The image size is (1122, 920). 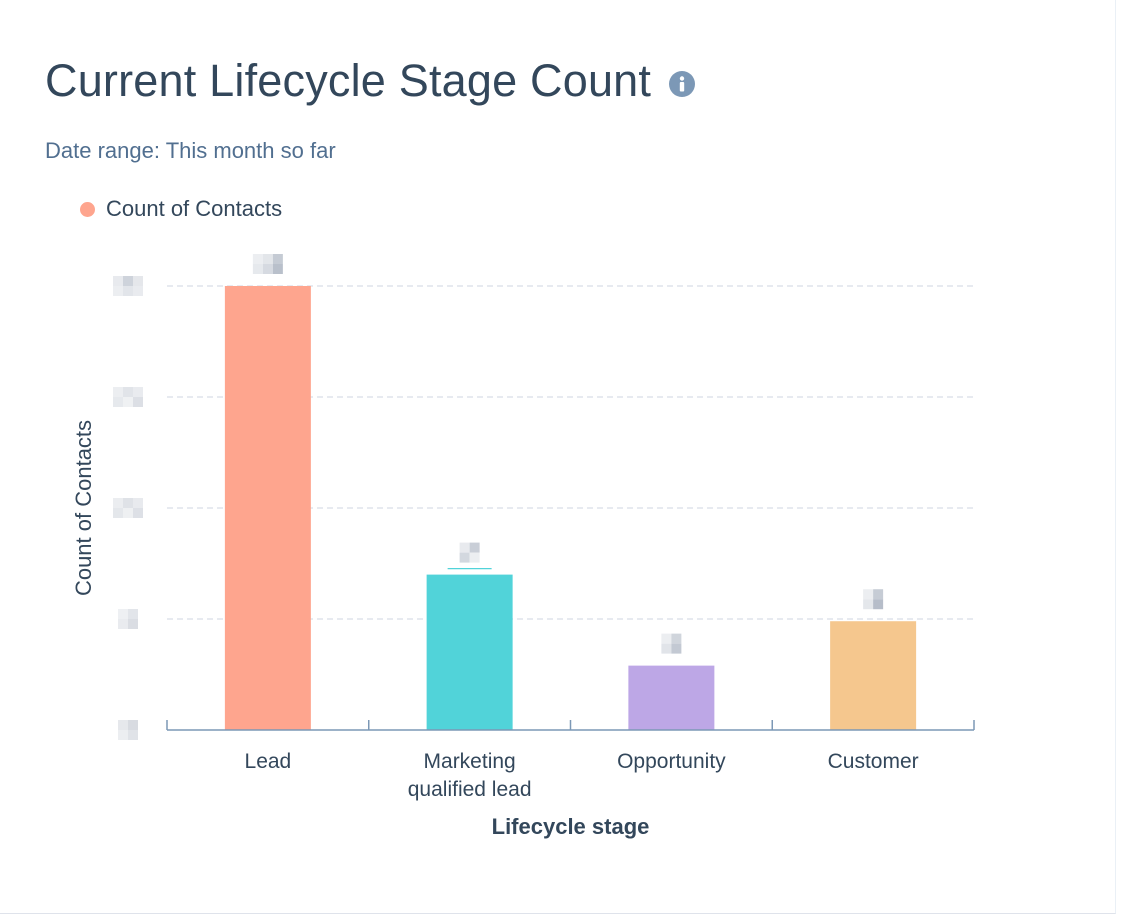 I want to click on x-tick-label: Customer, so click(x=873, y=761).